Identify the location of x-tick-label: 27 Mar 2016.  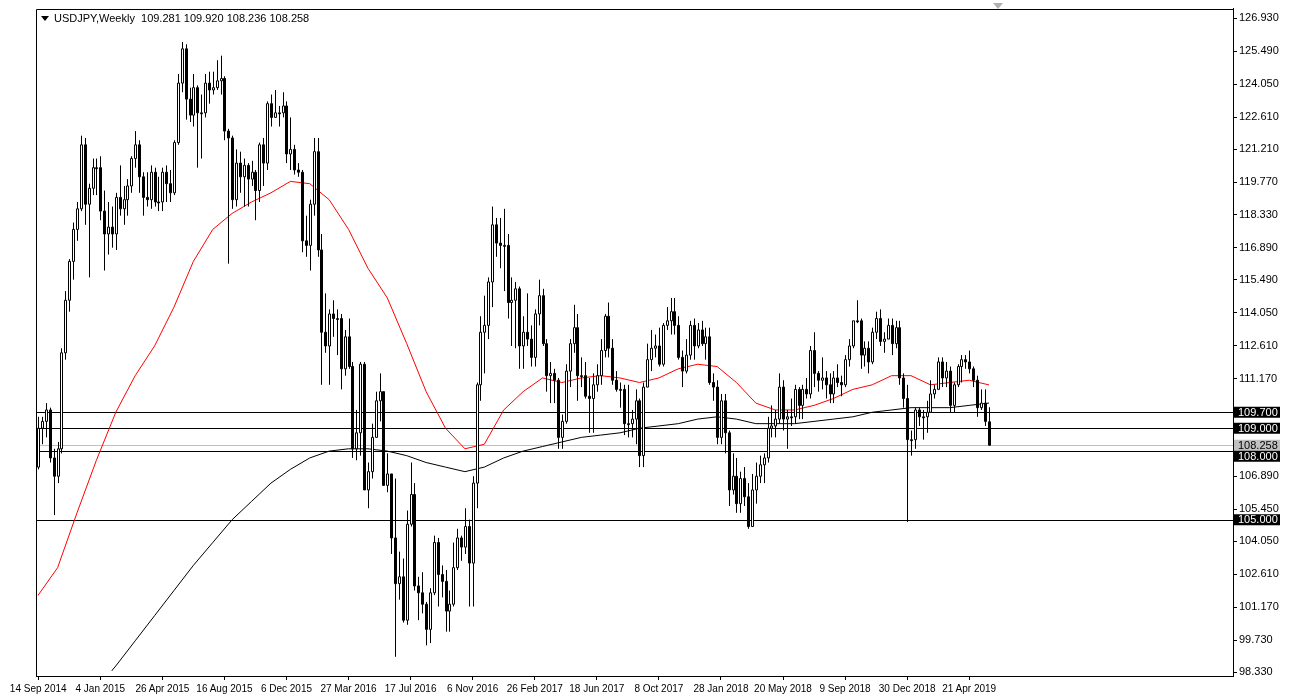
(349, 688).